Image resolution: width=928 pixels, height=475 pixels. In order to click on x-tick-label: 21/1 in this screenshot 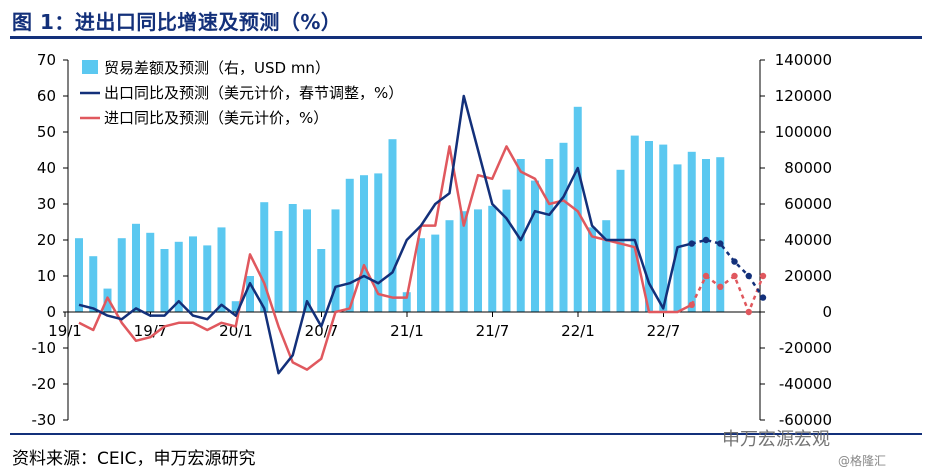, I will do `click(407, 331)`.